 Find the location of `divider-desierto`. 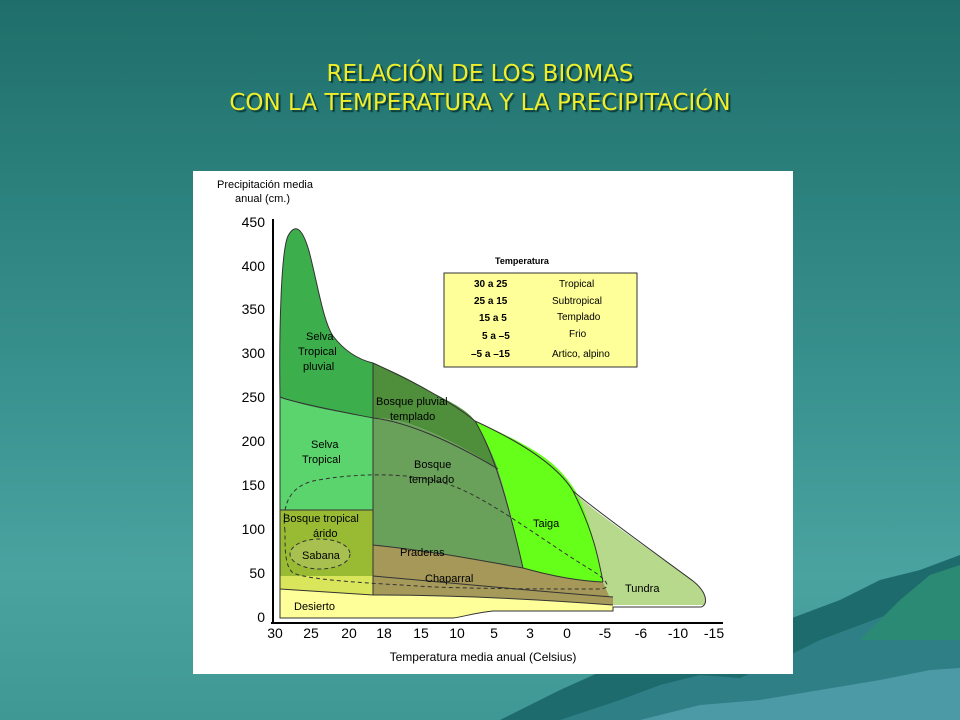

divider-desierto is located at coordinates (446, 597).